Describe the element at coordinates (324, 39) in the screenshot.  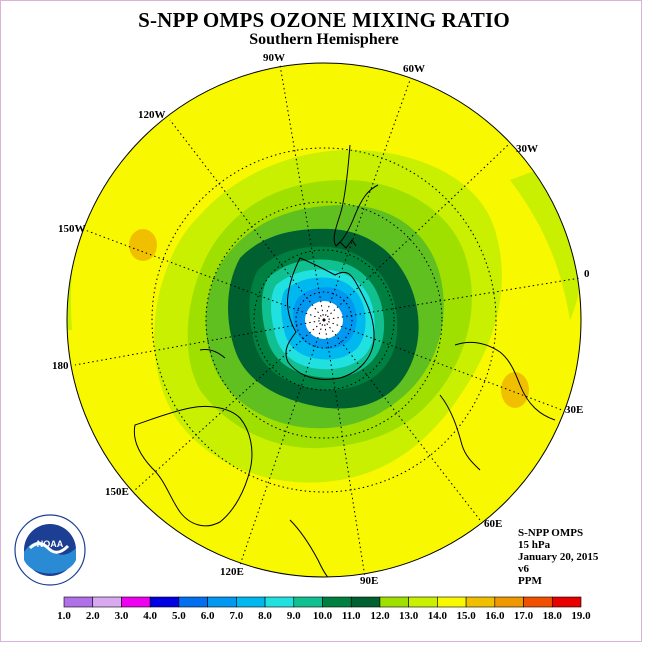
I see `map-subtitle: Southern Hemisphere` at that location.